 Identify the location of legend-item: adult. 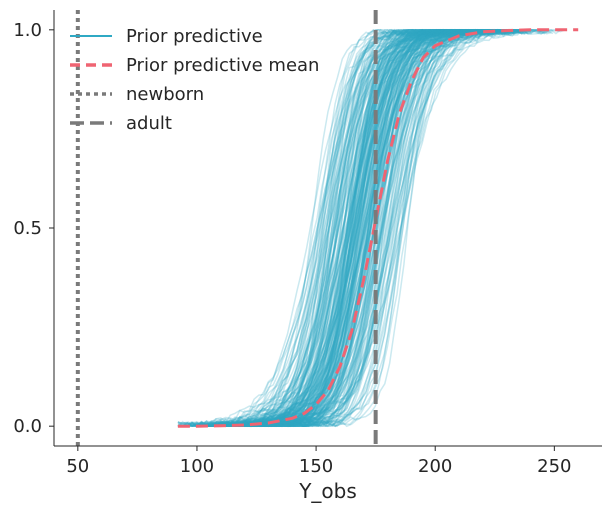
(121, 123).